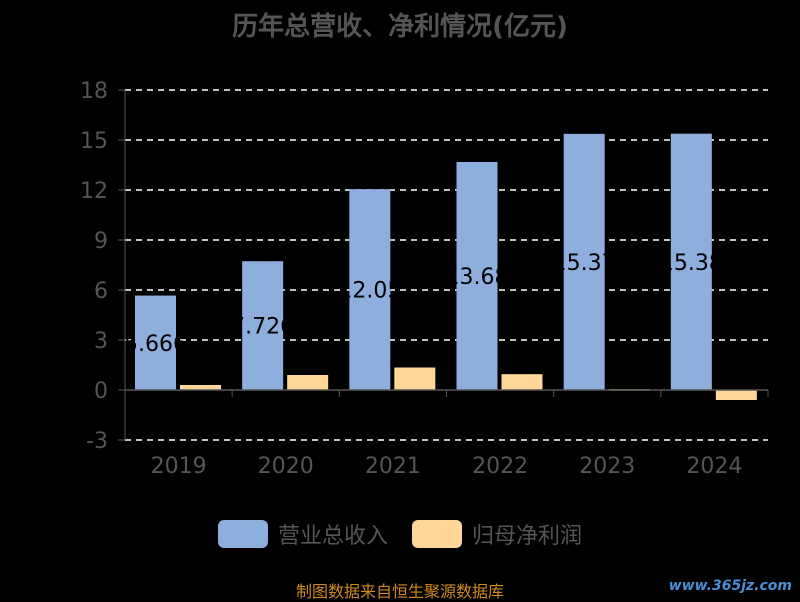 The height and width of the screenshot is (602, 800). What do you see at coordinates (94, 91) in the screenshot?
I see `y-tick-label: 18` at bounding box center [94, 91].